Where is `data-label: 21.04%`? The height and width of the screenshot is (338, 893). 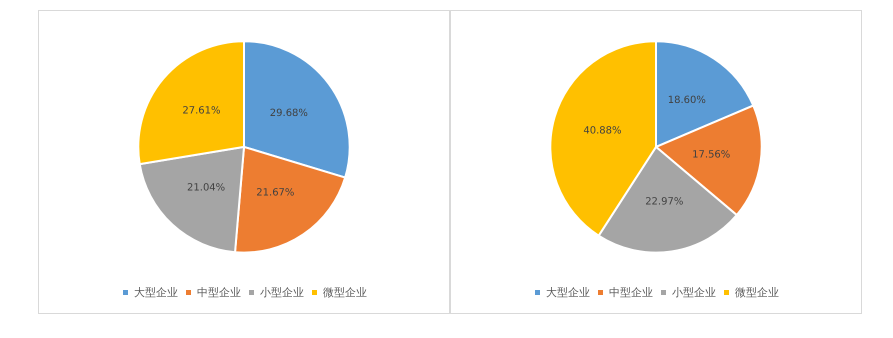 data-label: 21.04% is located at coordinates (206, 188).